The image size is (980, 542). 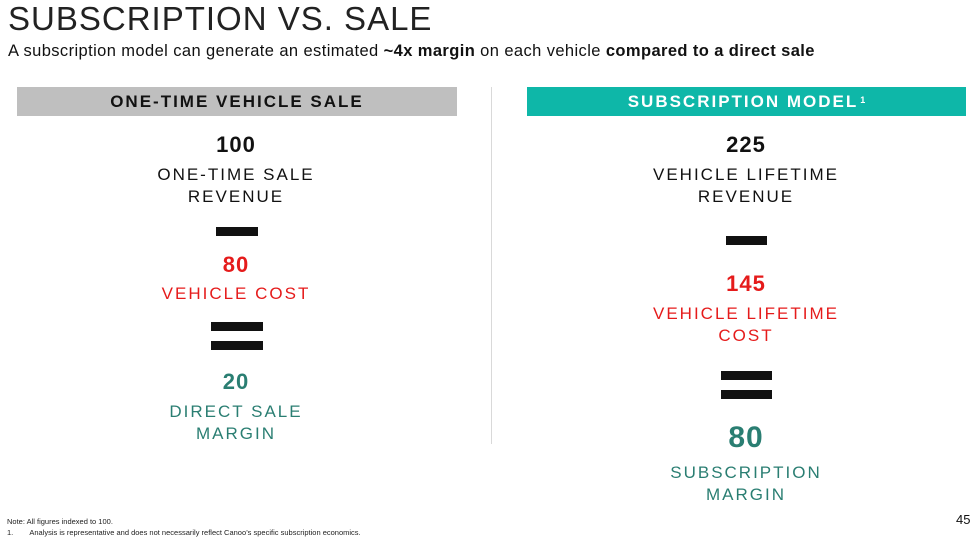 I want to click on footnote-number: 1., so click(x=10, y=532).